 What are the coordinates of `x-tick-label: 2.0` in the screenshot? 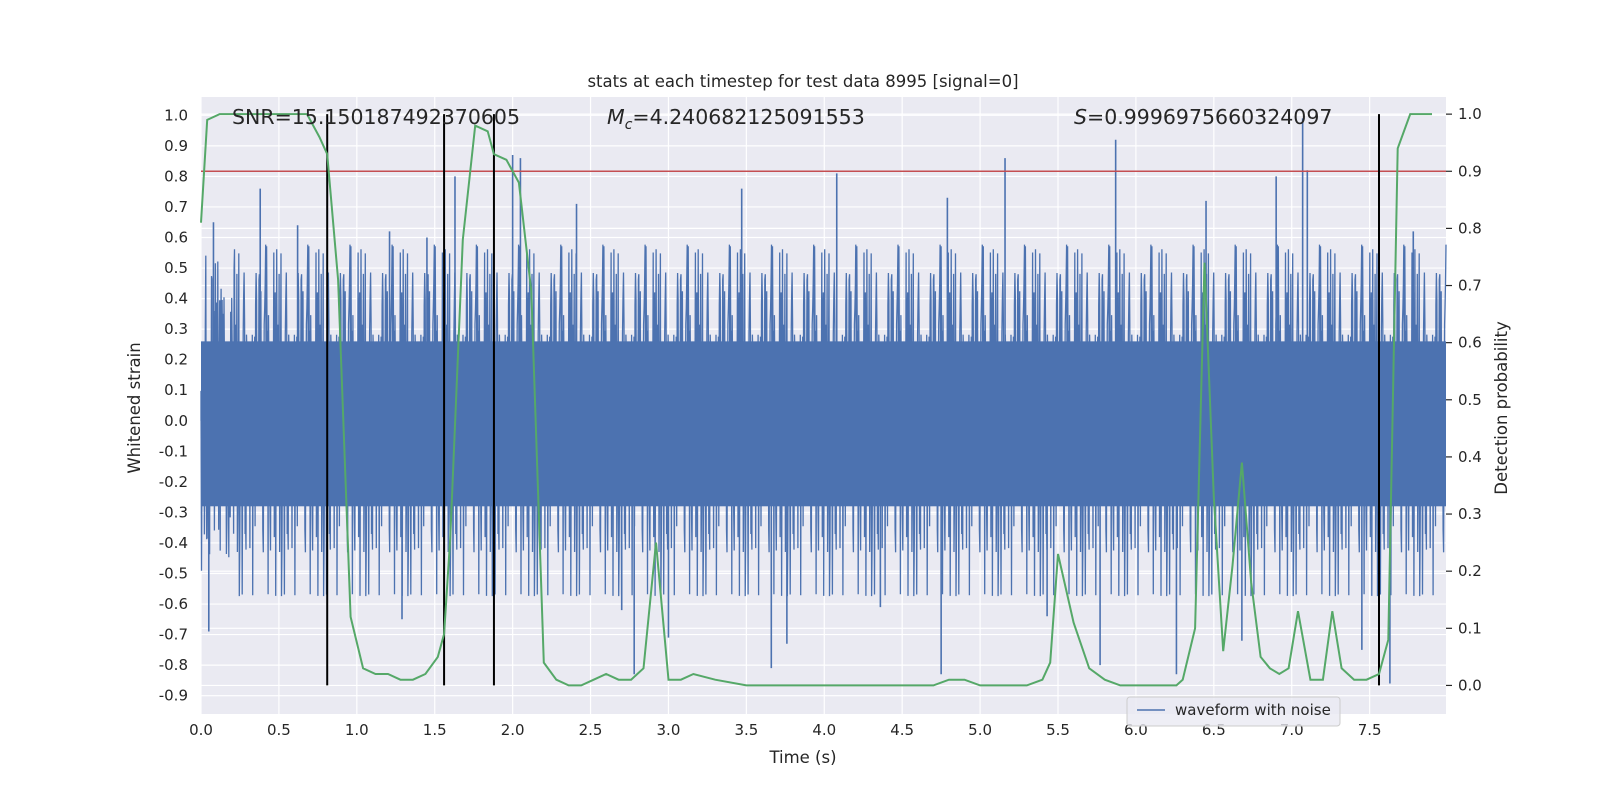 It's located at (513, 730).